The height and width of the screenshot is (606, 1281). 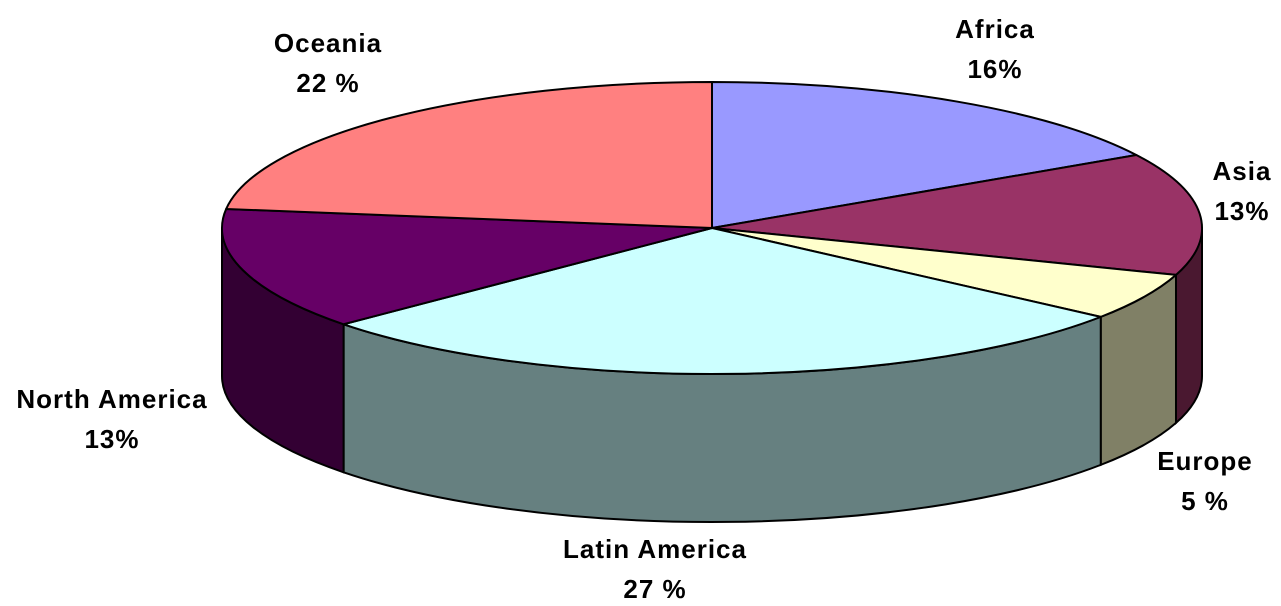 I want to click on pie-slice-latin-america, so click(x=722, y=301).